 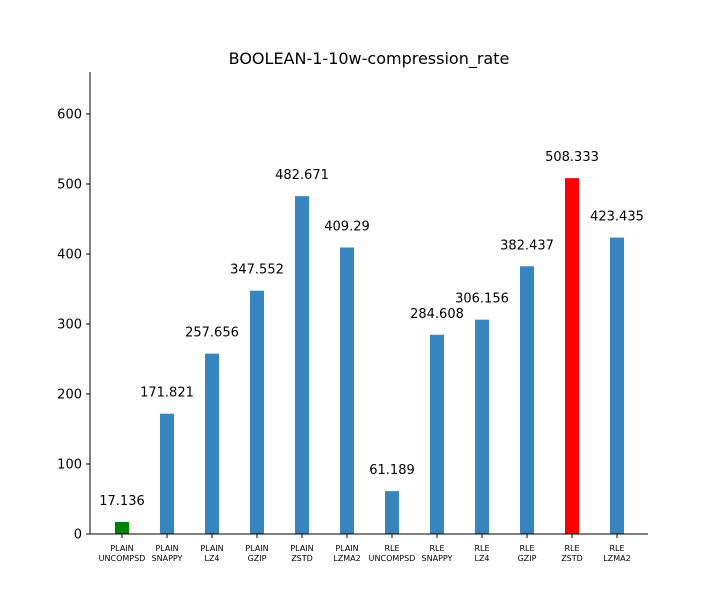 I want to click on bar-value-label: 306.156, so click(x=482, y=299).